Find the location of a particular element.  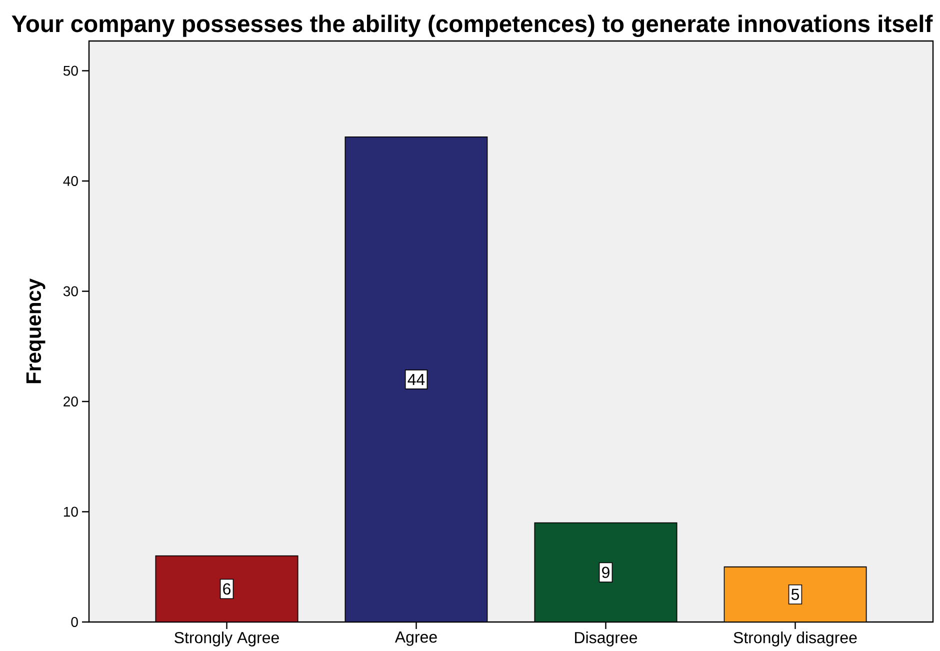

x-tick-label: Strongly Agree is located at coordinates (226, 639).